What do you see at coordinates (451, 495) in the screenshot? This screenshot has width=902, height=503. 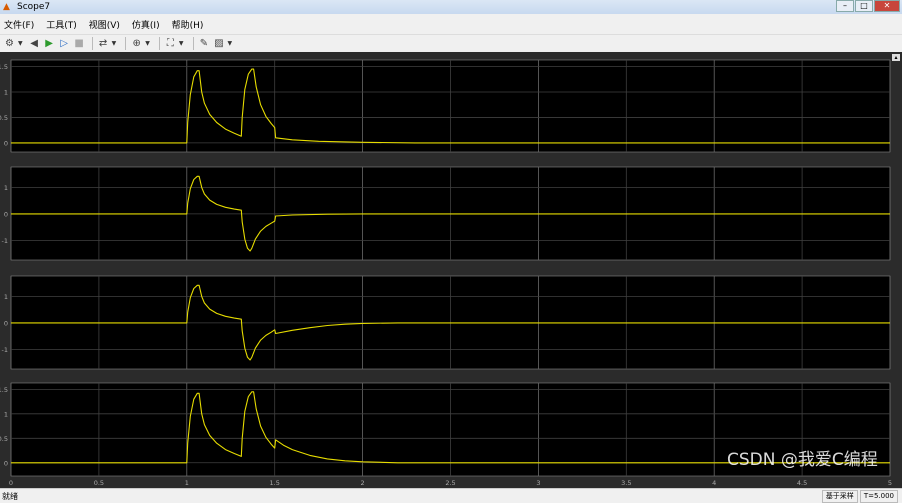 I see `status-bar: 就绪 基于采样 T=5.000` at bounding box center [451, 495].